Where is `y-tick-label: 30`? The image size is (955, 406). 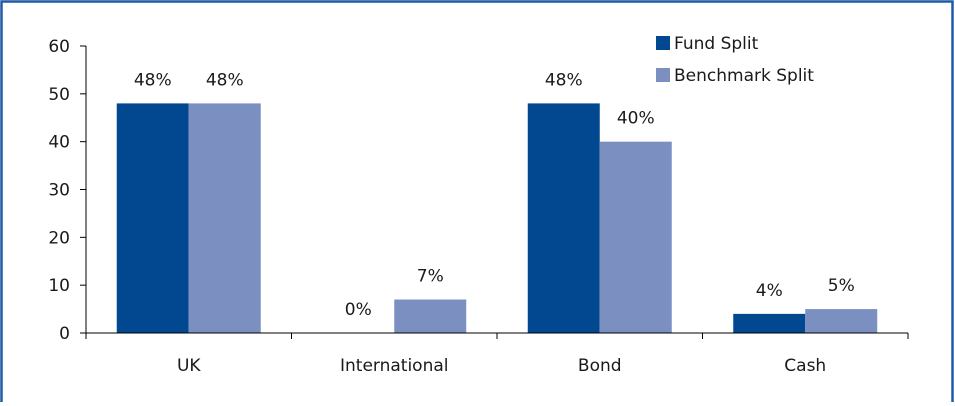
y-tick-label: 30 is located at coordinates (59, 191).